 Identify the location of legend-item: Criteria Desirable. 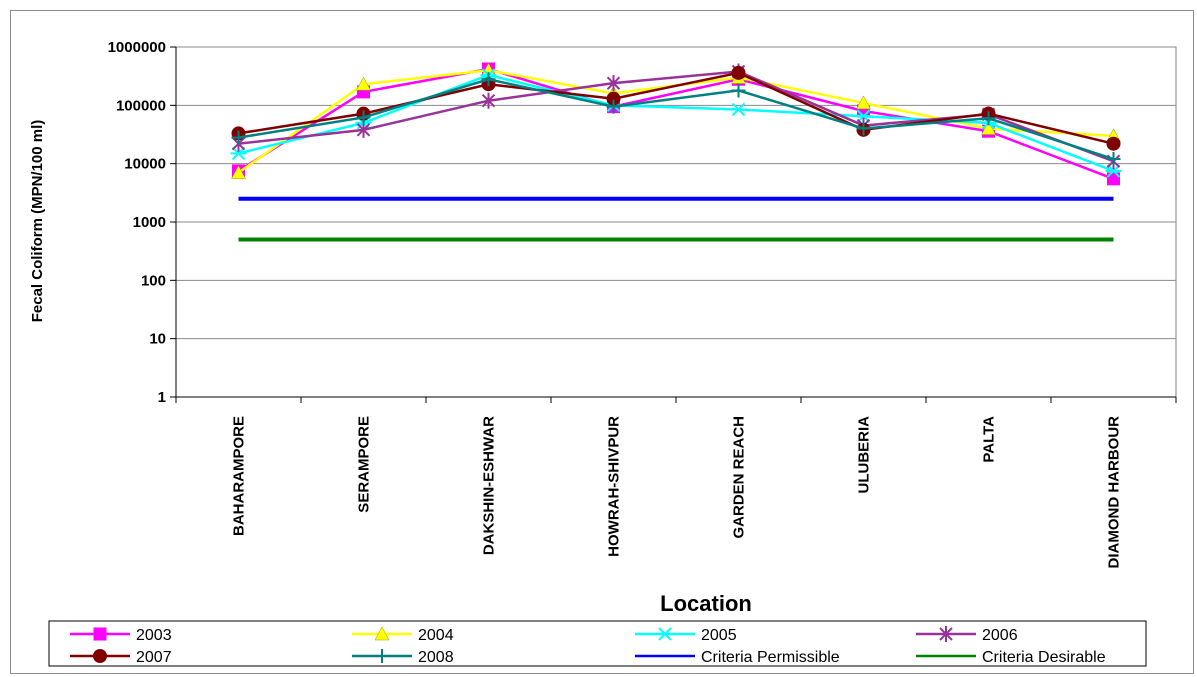
(1011, 657).